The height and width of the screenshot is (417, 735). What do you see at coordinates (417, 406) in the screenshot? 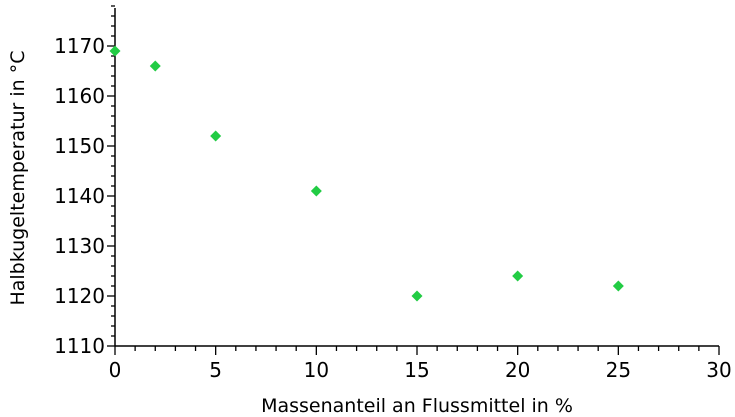
I see `x-axis-title: Massenanteil an Flussmittel in %` at bounding box center [417, 406].